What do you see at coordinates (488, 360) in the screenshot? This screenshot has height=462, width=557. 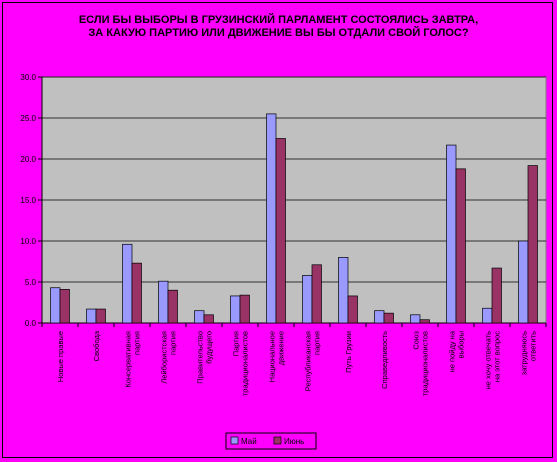 I see `x-category-label: не хочу отвечать` at bounding box center [488, 360].